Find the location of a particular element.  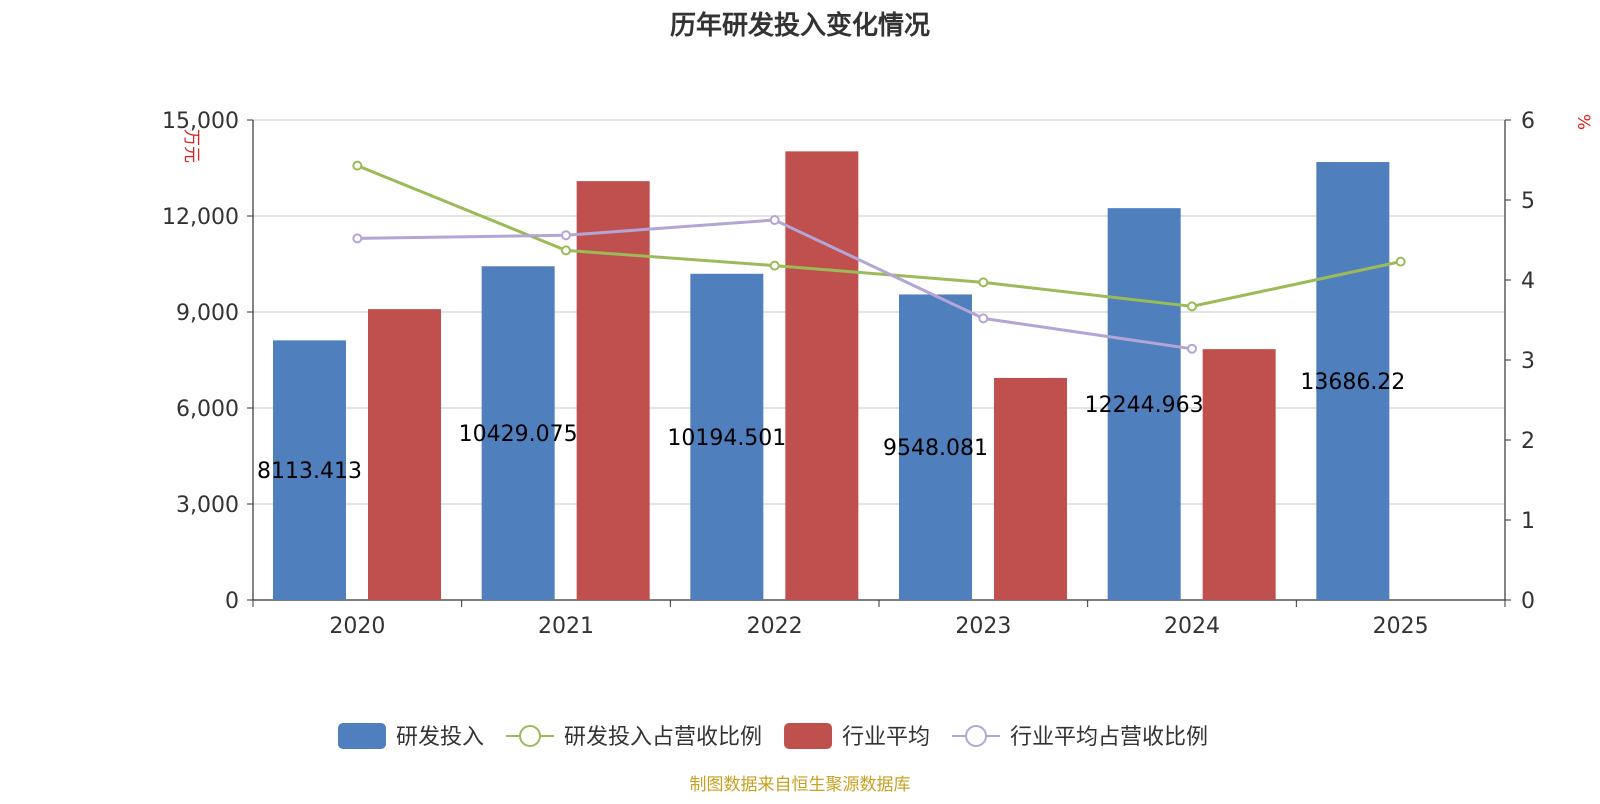

right-axis-tick-label: 2 is located at coordinates (1528, 441).